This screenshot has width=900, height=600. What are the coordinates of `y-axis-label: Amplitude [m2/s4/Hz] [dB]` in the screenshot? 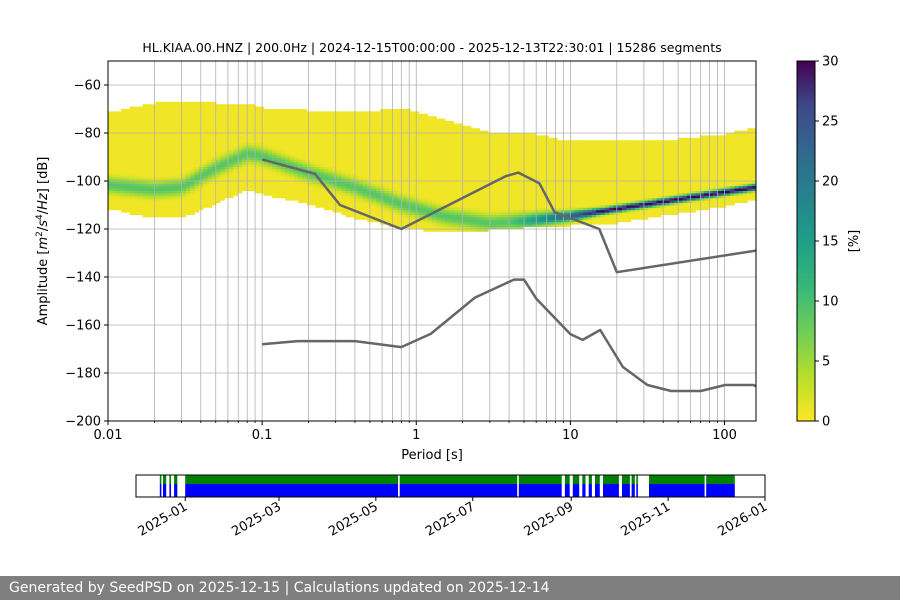 It's located at (43, 241).